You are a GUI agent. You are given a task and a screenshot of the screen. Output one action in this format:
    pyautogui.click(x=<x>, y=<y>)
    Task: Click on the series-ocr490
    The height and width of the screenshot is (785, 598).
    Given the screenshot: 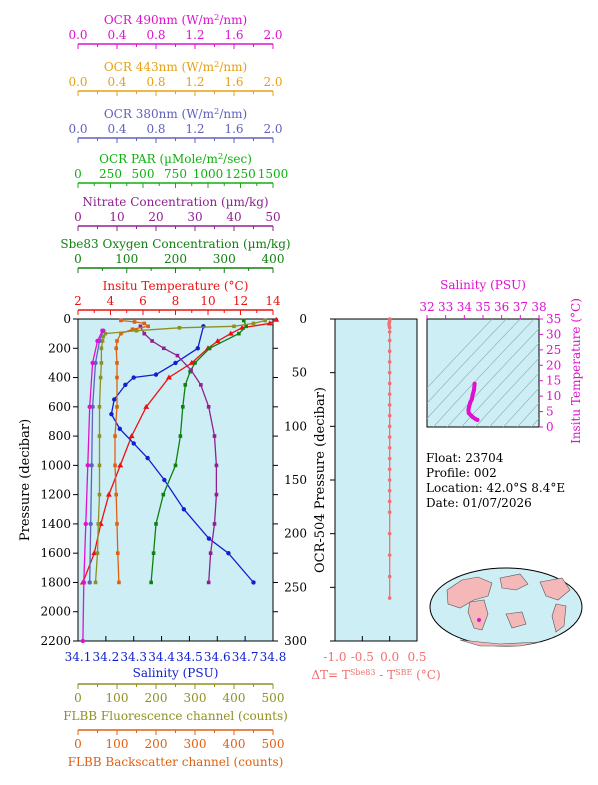 What is the action you would take?
    pyautogui.click(x=92, y=486)
    